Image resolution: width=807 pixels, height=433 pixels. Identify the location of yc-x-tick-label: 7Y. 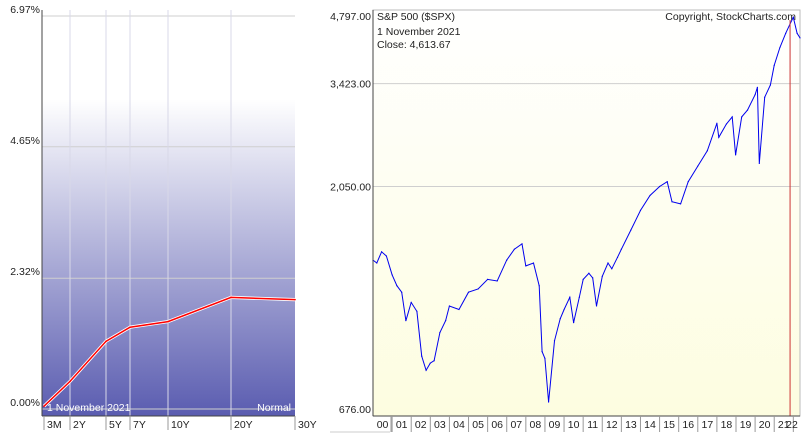
(139, 425).